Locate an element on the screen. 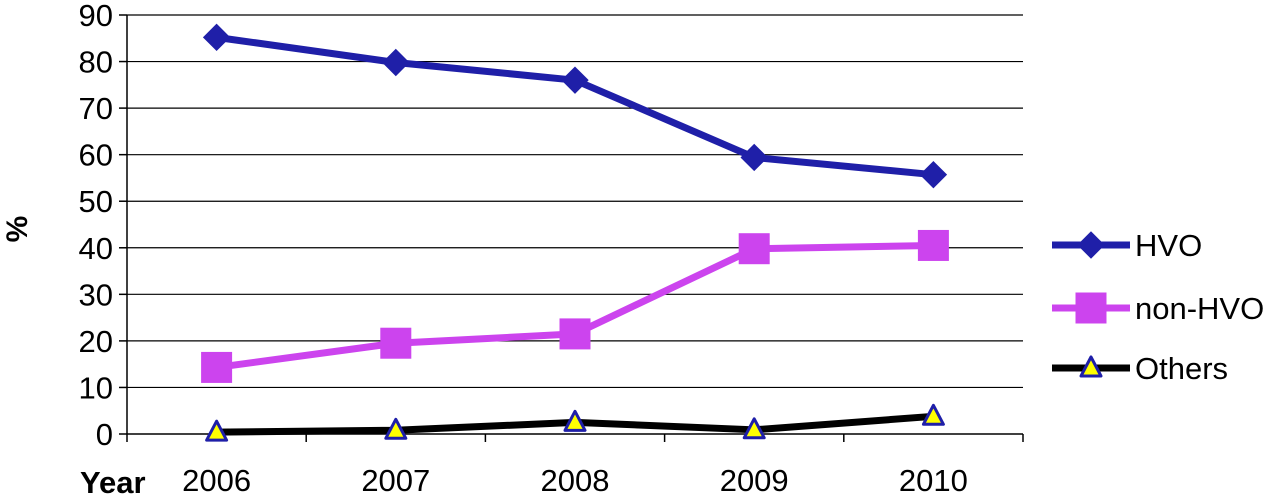  legend-label: HVO is located at coordinates (1168, 245).